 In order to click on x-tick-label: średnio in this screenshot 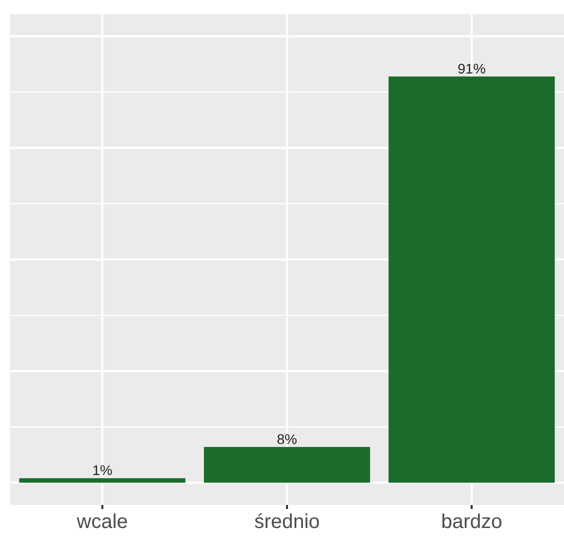, I will do `click(287, 522)`.